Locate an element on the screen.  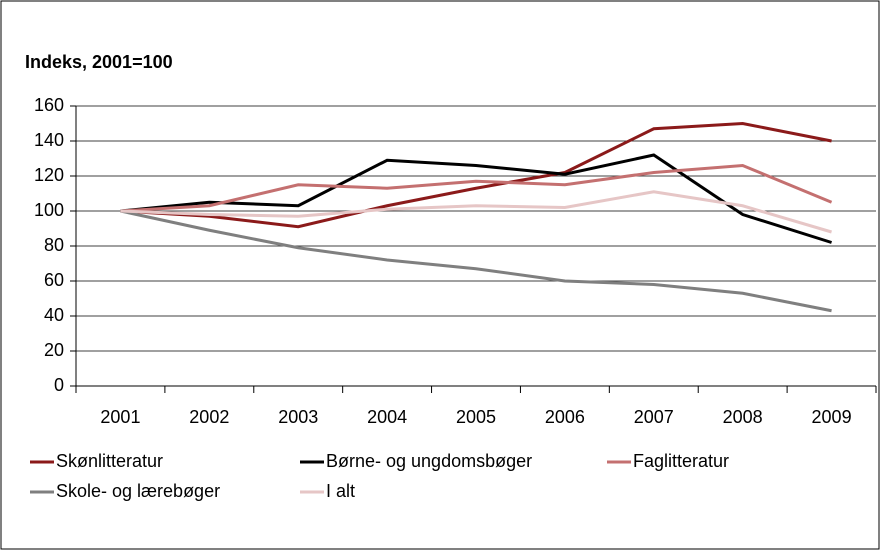
x-tick-label: 2002 is located at coordinates (209, 417).